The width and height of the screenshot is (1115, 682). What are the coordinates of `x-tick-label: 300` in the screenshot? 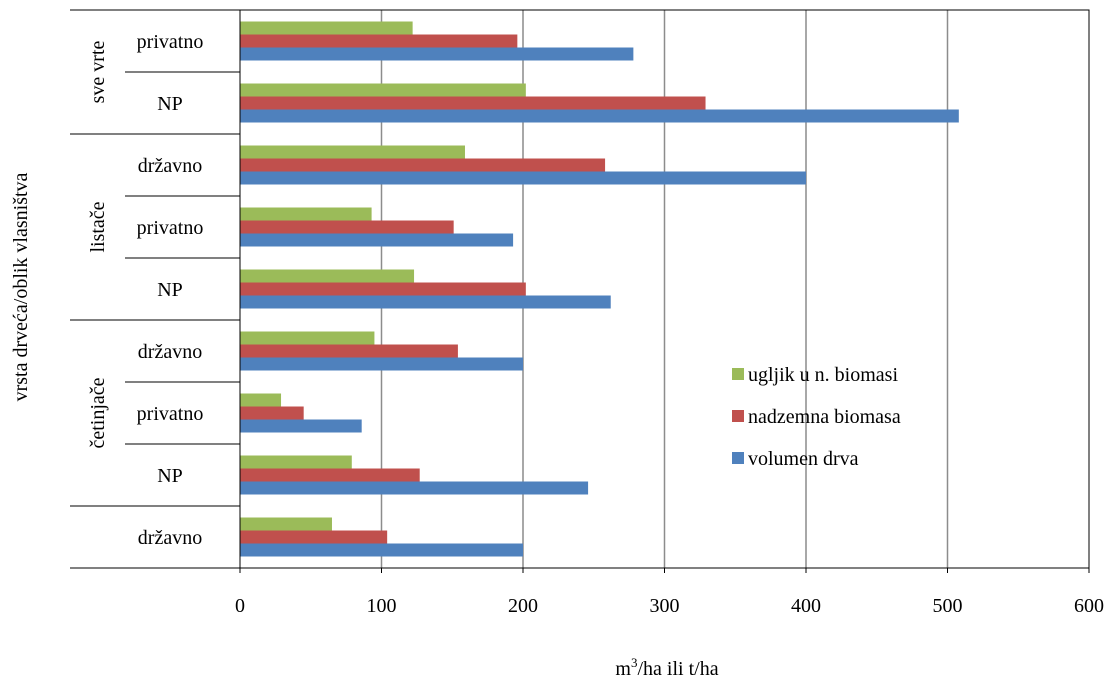 It's located at (665, 606).